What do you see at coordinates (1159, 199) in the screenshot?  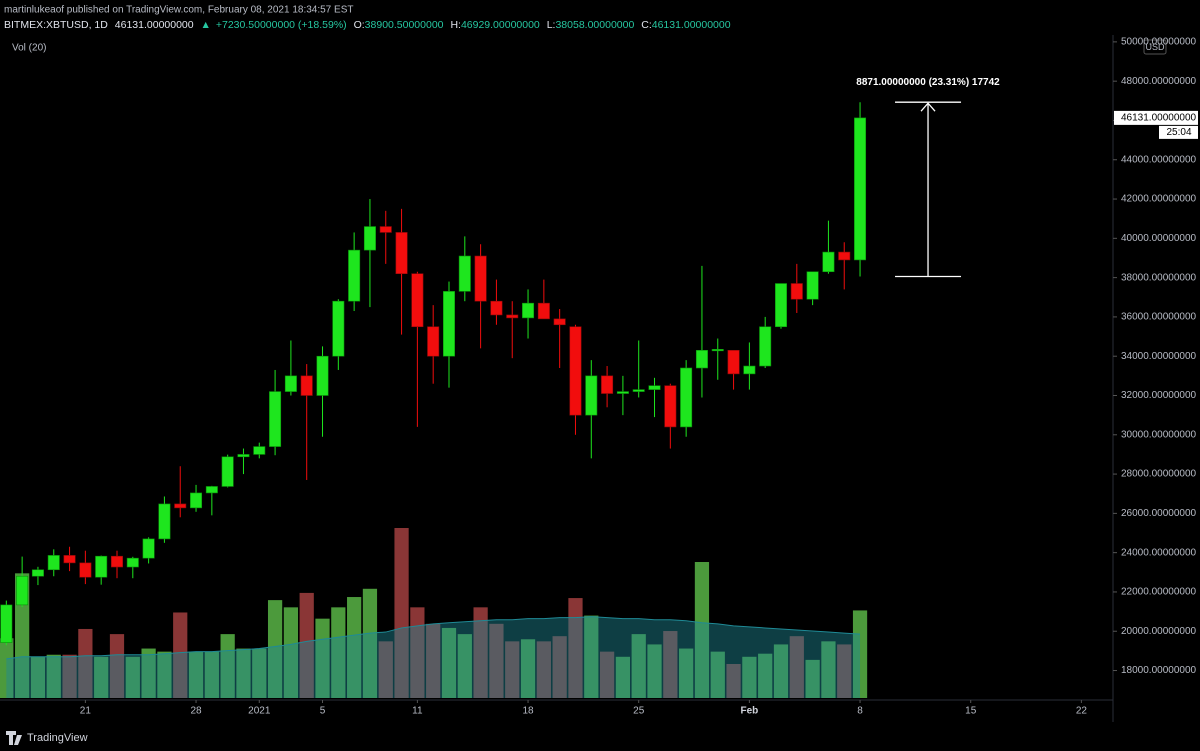 I see `y-tick-label: 42000.00000000` at bounding box center [1159, 199].